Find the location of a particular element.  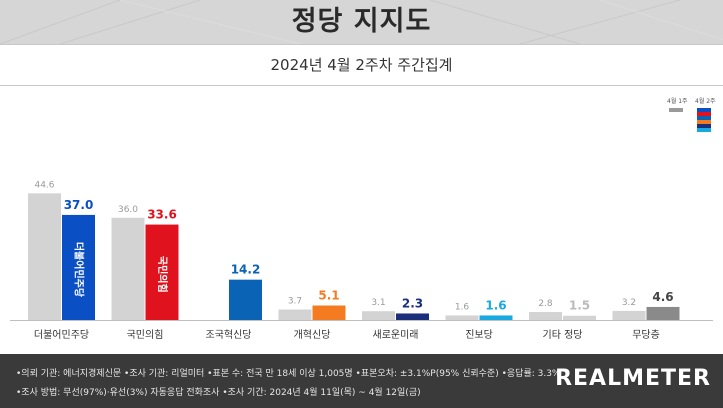

value-label-prev-3: 3.7 is located at coordinates (295, 301).